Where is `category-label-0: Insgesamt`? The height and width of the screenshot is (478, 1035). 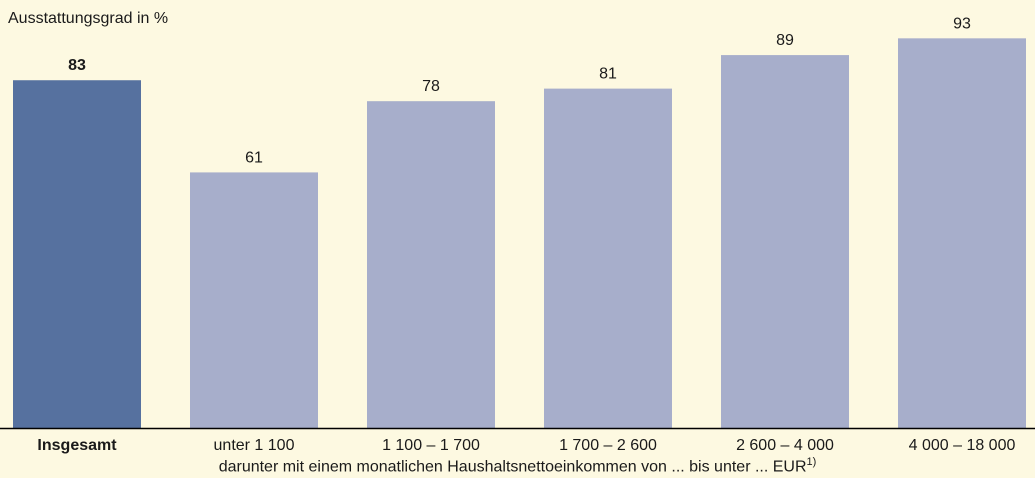 category-label-0: Insgesamt is located at coordinates (77, 445).